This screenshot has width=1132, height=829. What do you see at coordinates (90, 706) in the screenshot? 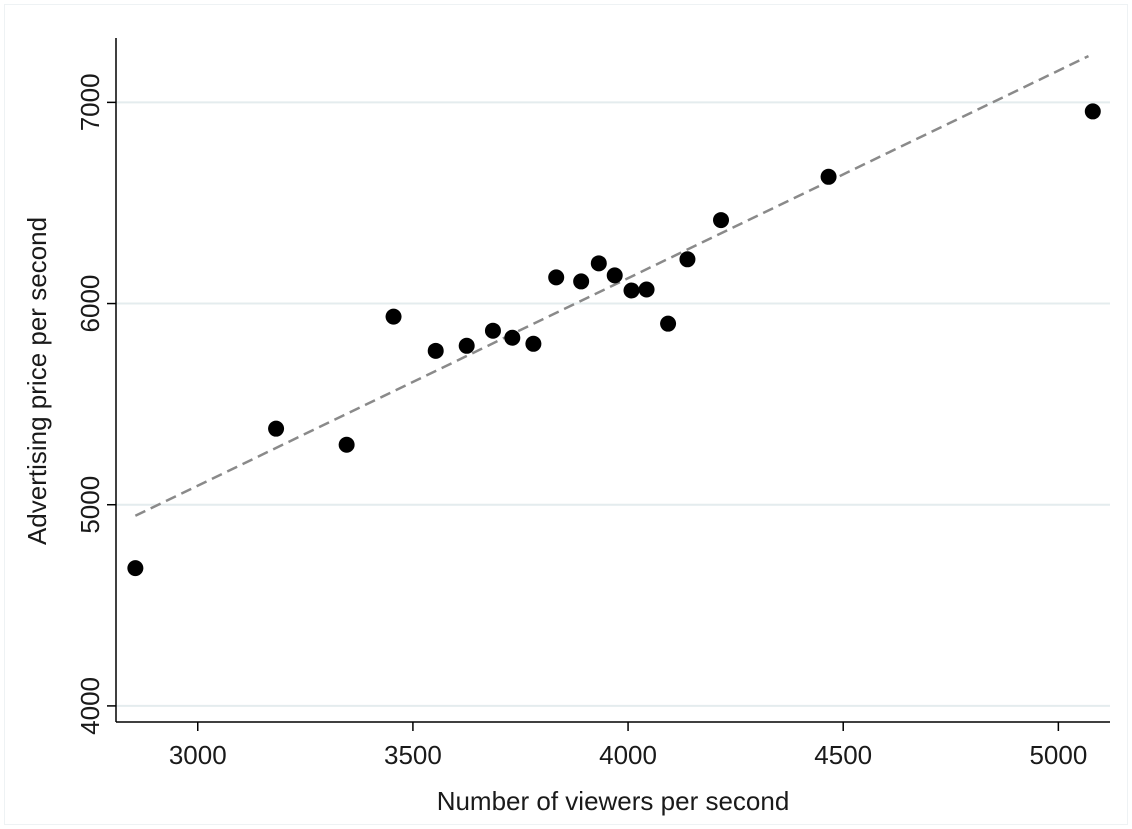
I see `y-tick-label-4000: 4000` at bounding box center [90, 706].